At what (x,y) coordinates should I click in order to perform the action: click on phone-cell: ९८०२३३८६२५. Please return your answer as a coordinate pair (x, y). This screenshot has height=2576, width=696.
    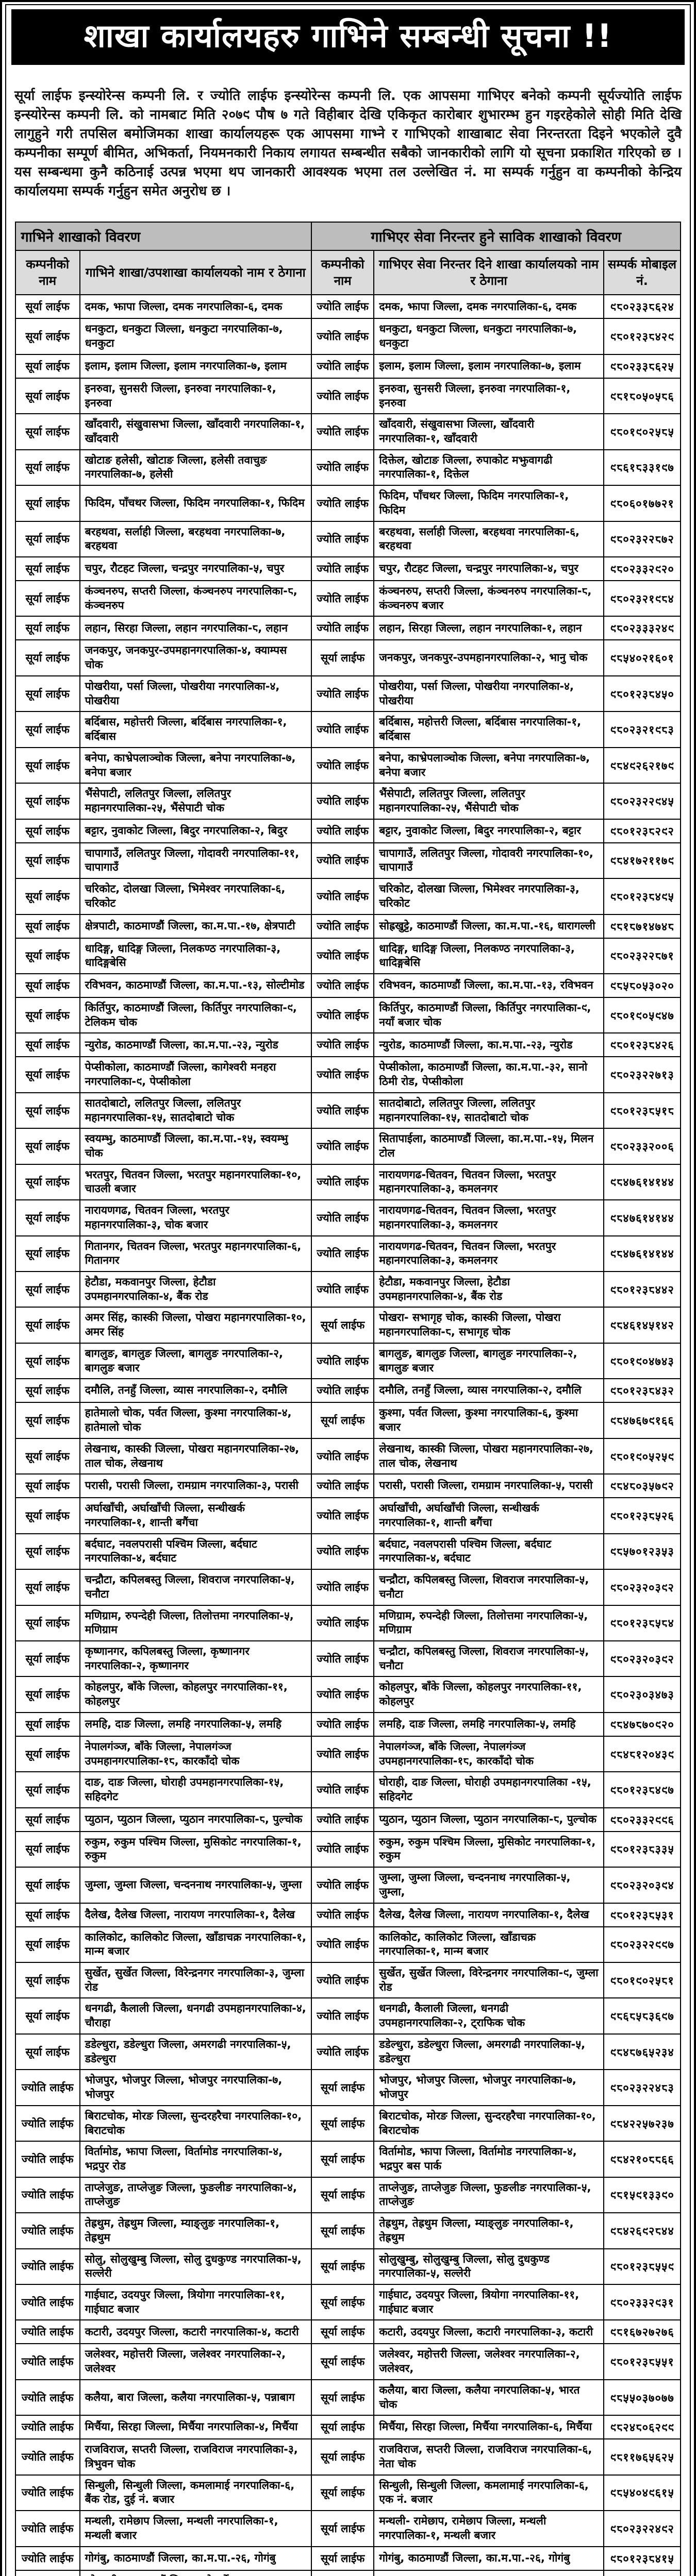
    Looking at the image, I should click on (642, 366).